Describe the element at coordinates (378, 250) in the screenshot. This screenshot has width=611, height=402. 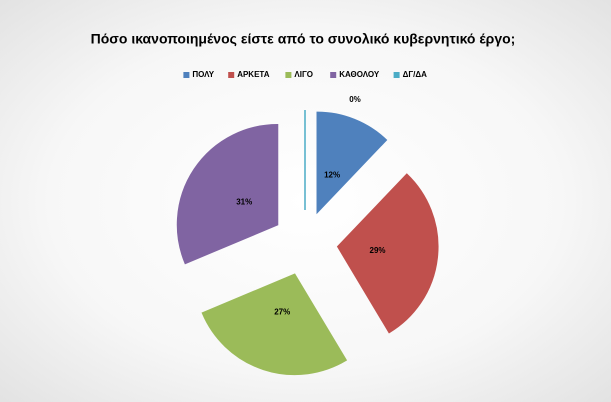
I see `data-label: 29%` at that location.